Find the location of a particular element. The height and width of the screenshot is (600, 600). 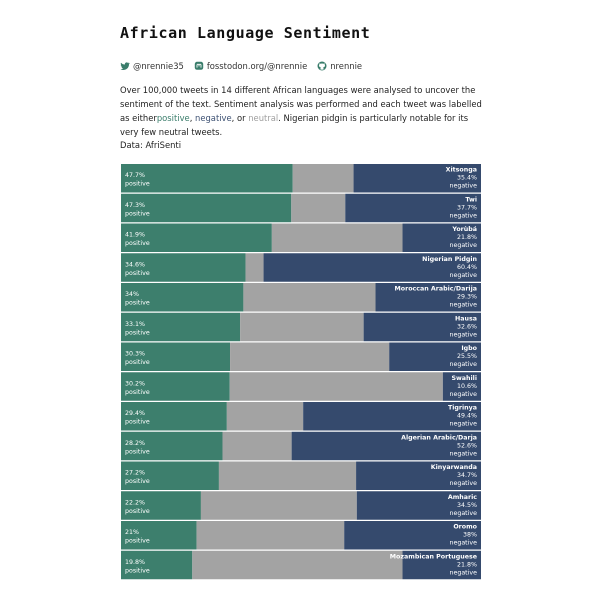

negative-value-label: 38% is located at coordinates (470, 535).